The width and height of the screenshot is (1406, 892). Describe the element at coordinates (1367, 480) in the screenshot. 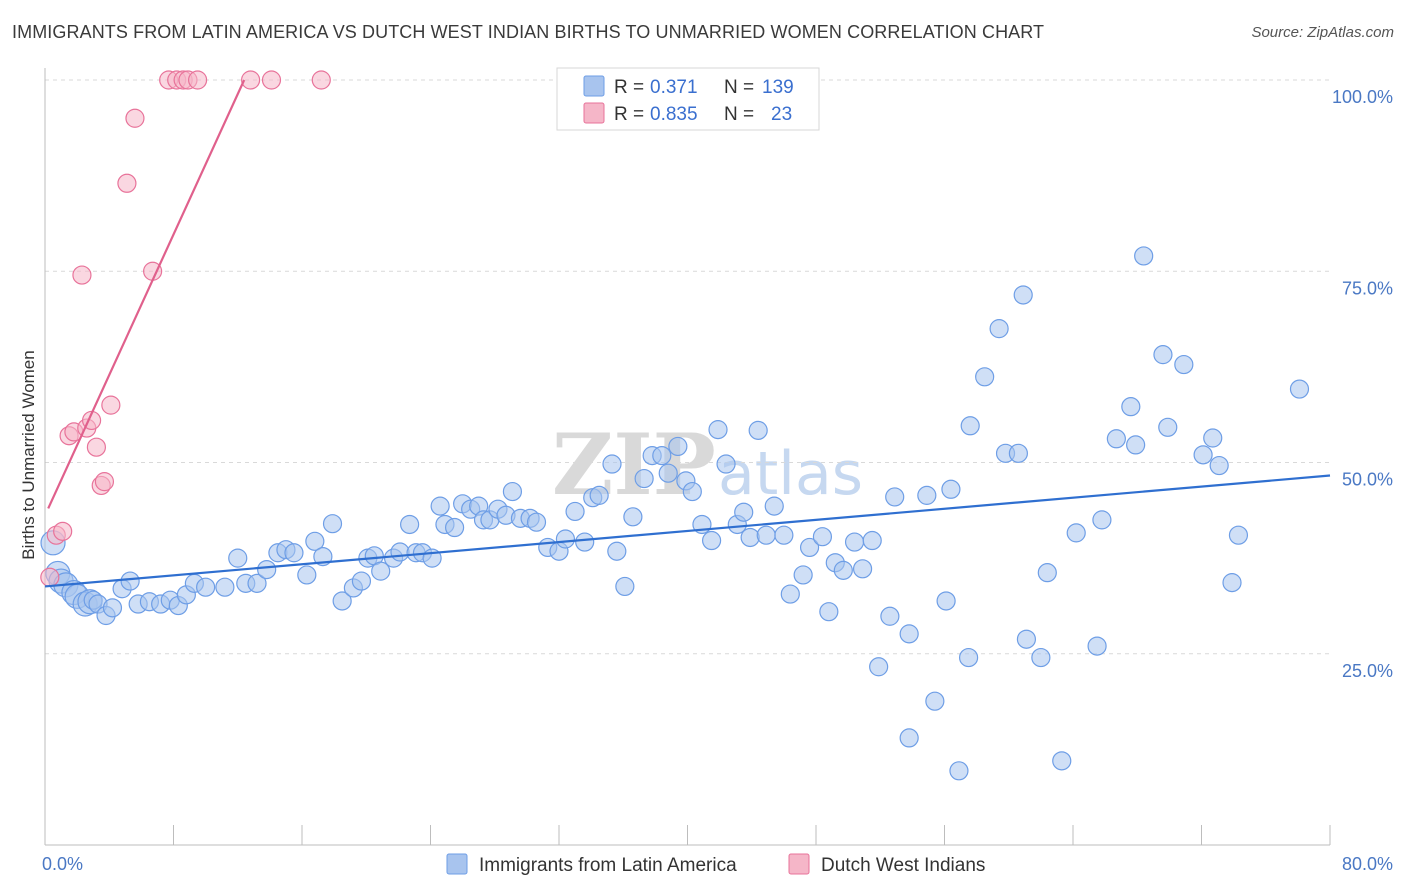

I see `y-tick-label: 50.0%` at that location.